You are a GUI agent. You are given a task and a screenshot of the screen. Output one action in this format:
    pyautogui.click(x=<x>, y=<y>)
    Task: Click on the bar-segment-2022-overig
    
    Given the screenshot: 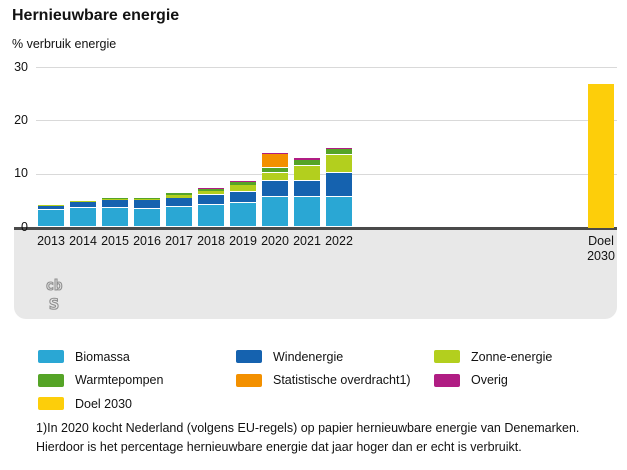 What is the action you would take?
    pyautogui.click(x=339, y=148)
    